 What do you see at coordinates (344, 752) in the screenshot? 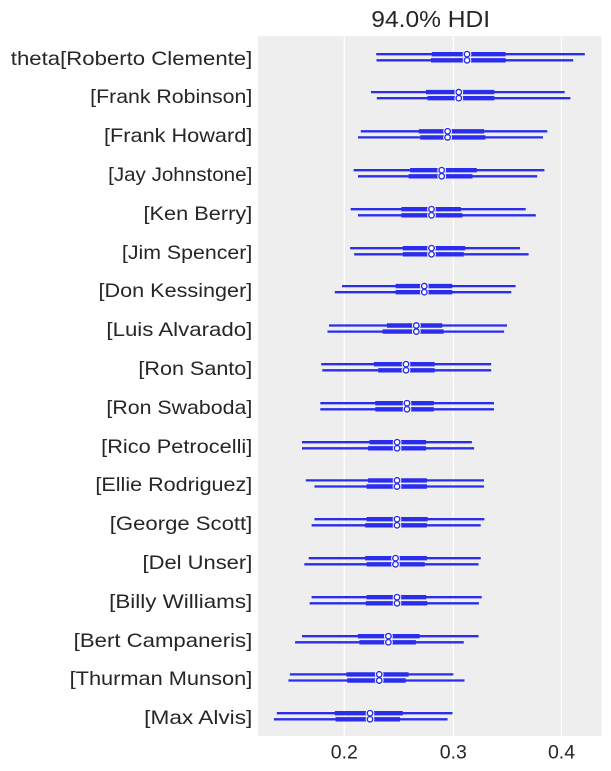
I see `svg-text: 0.2` at bounding box center [344, 752].